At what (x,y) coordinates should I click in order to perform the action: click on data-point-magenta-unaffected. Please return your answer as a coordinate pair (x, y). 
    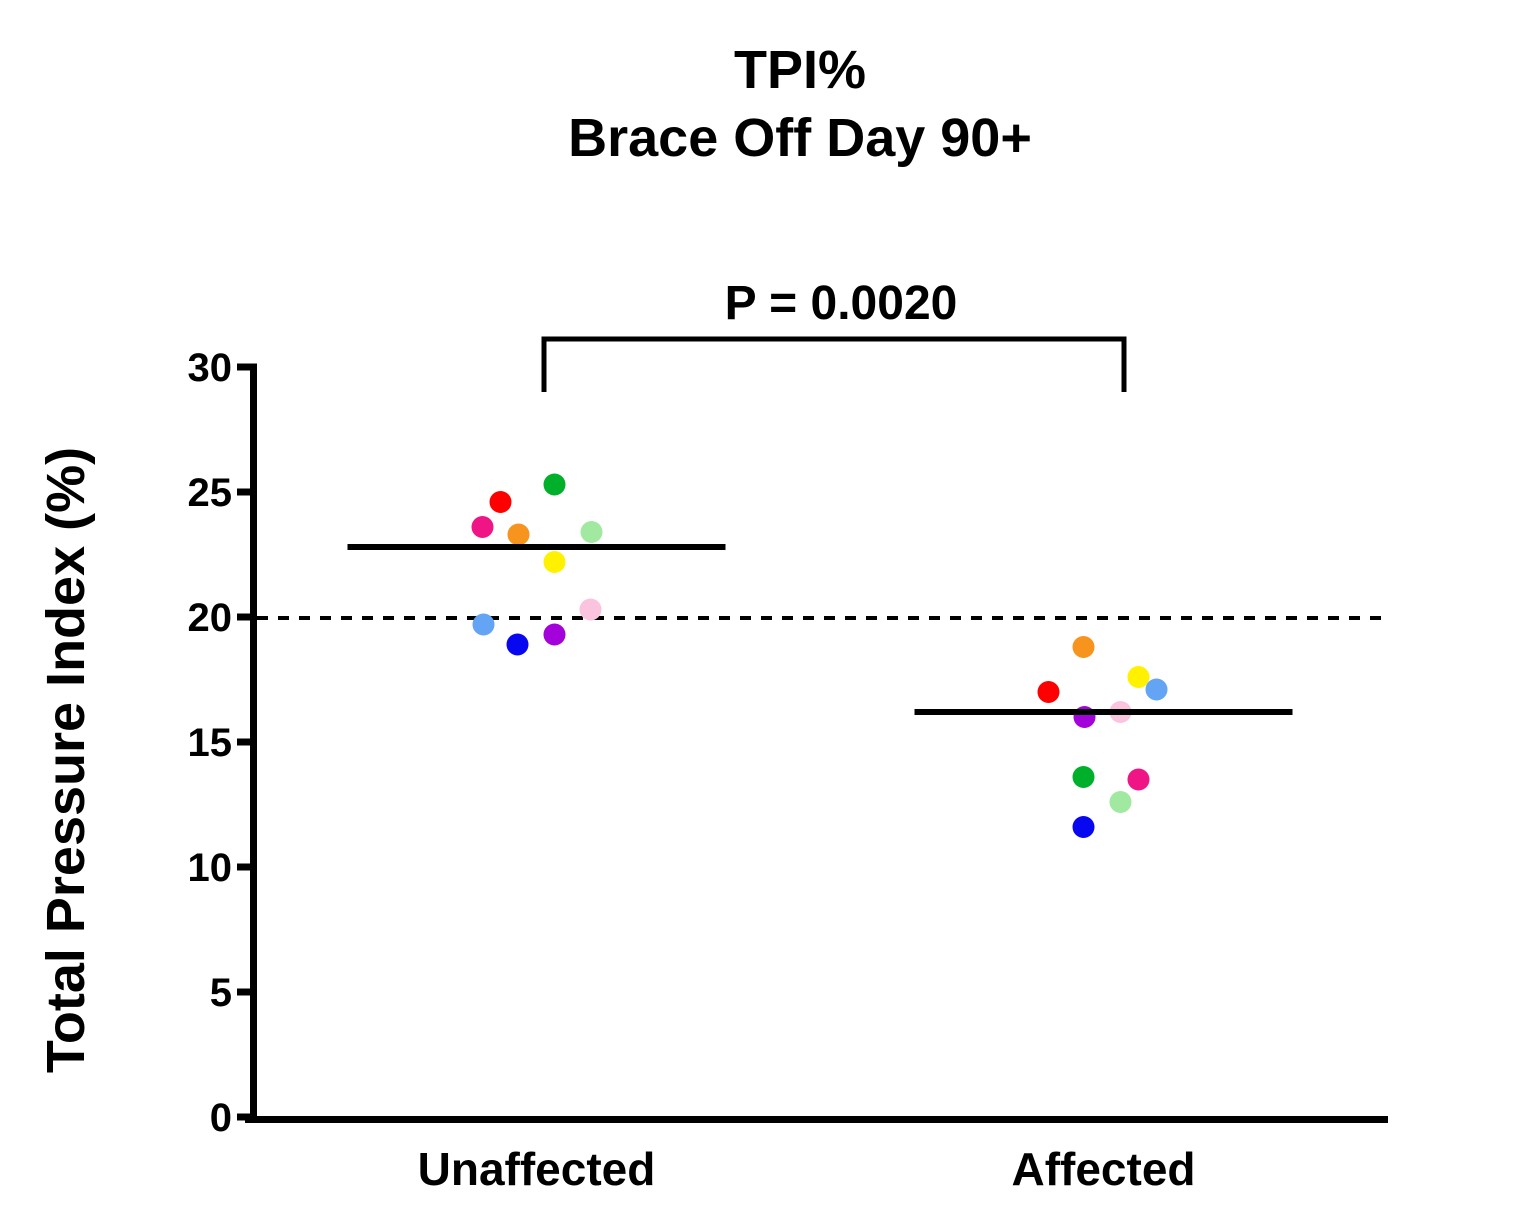
    Looking at the image, I should click on (482, 527).